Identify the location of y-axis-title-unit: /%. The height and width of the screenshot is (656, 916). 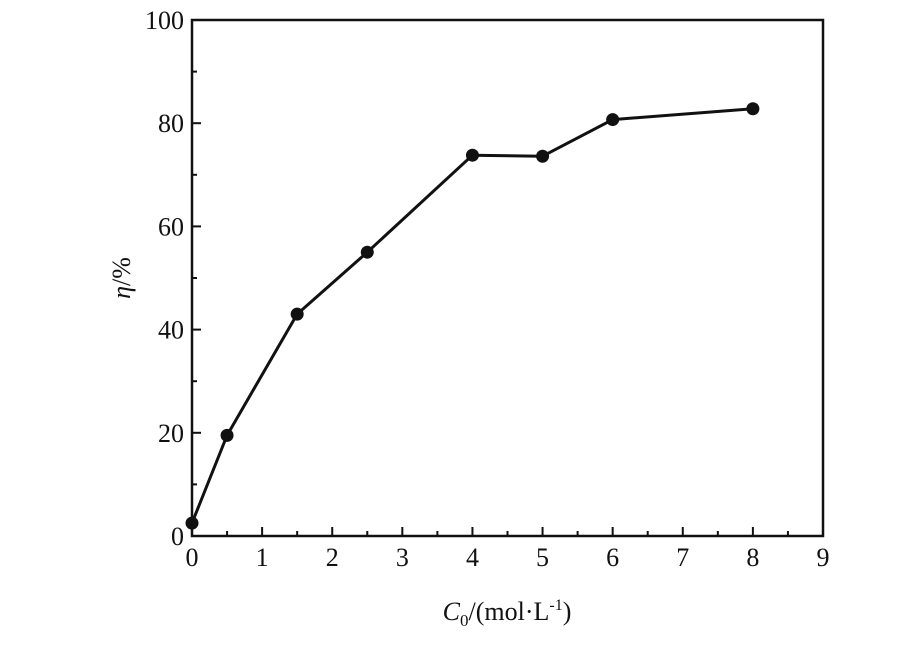
(121, 271).